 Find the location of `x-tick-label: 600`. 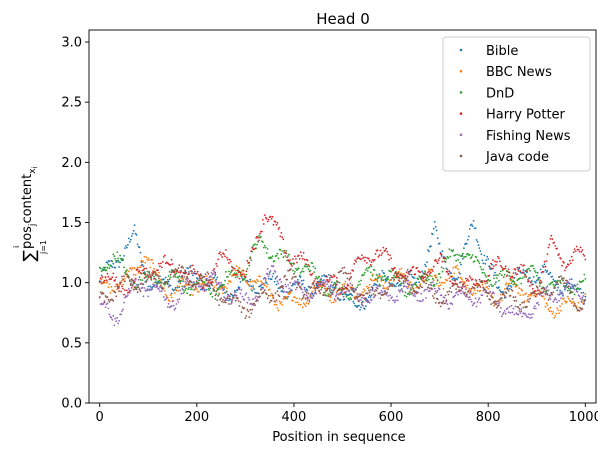

x-tick-label: 600 is located at coordinates (391, 417).